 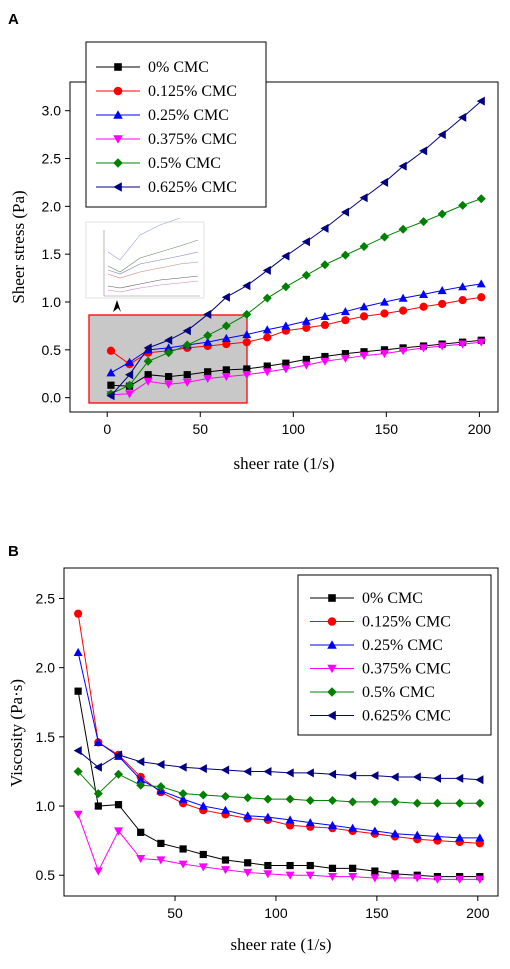 What do you see at coordinates (279, 847) in the screenshot?
I see `series-0-375-cmc` at bounding box center [279, 847].